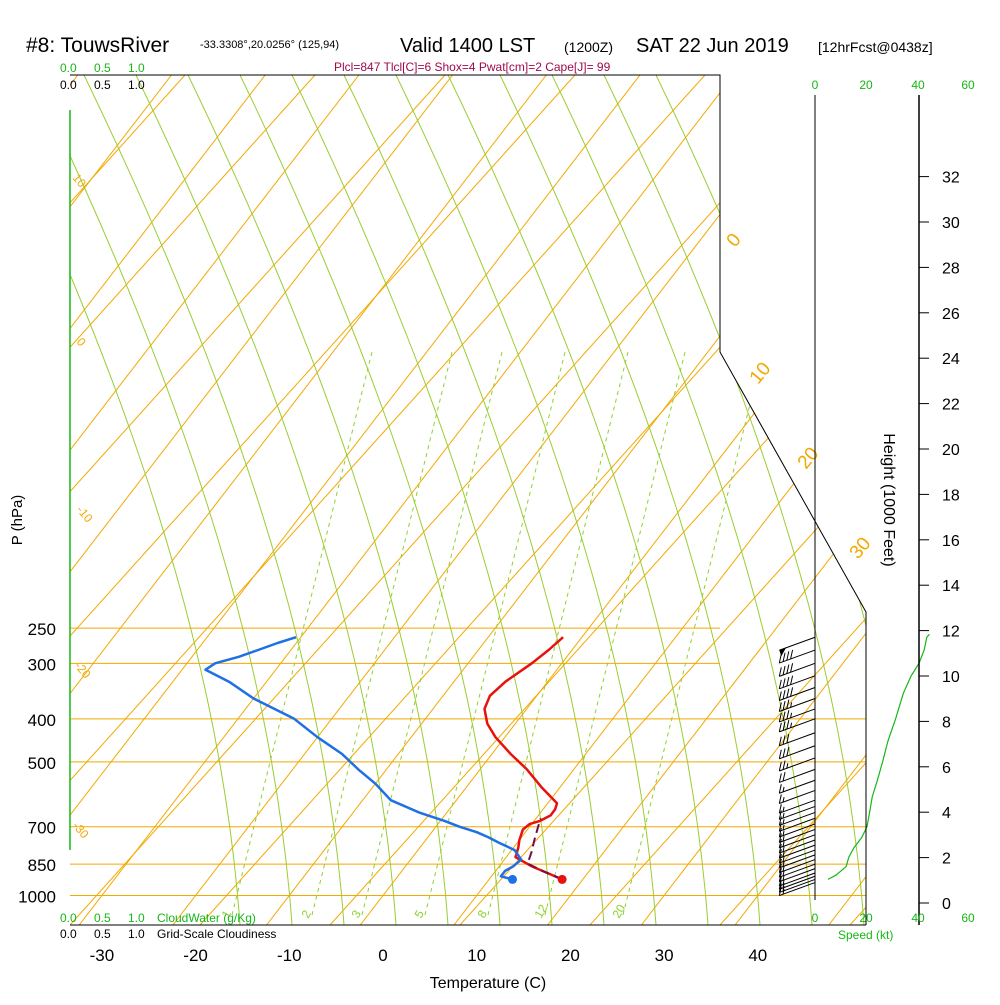 The height and width of the screenshot is (1005, 1000). Describe the element at coordinates (946, 904) in the screenshot. I see `height-tick-label: 0` at that location.